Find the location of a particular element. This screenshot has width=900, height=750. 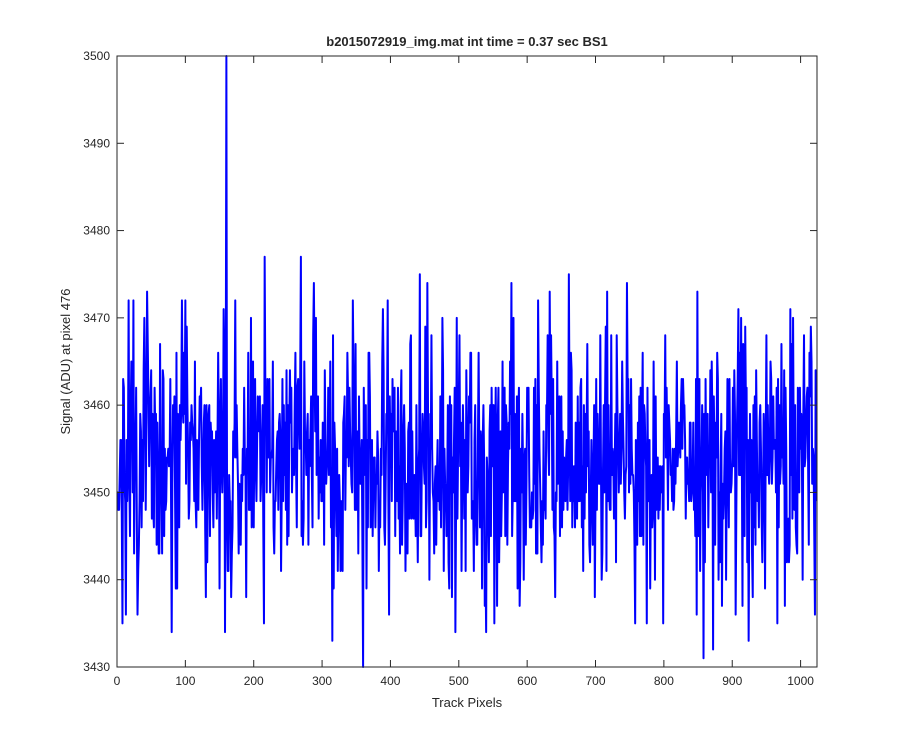

x-tick-label: 200 is located at coordinates (254, 681).